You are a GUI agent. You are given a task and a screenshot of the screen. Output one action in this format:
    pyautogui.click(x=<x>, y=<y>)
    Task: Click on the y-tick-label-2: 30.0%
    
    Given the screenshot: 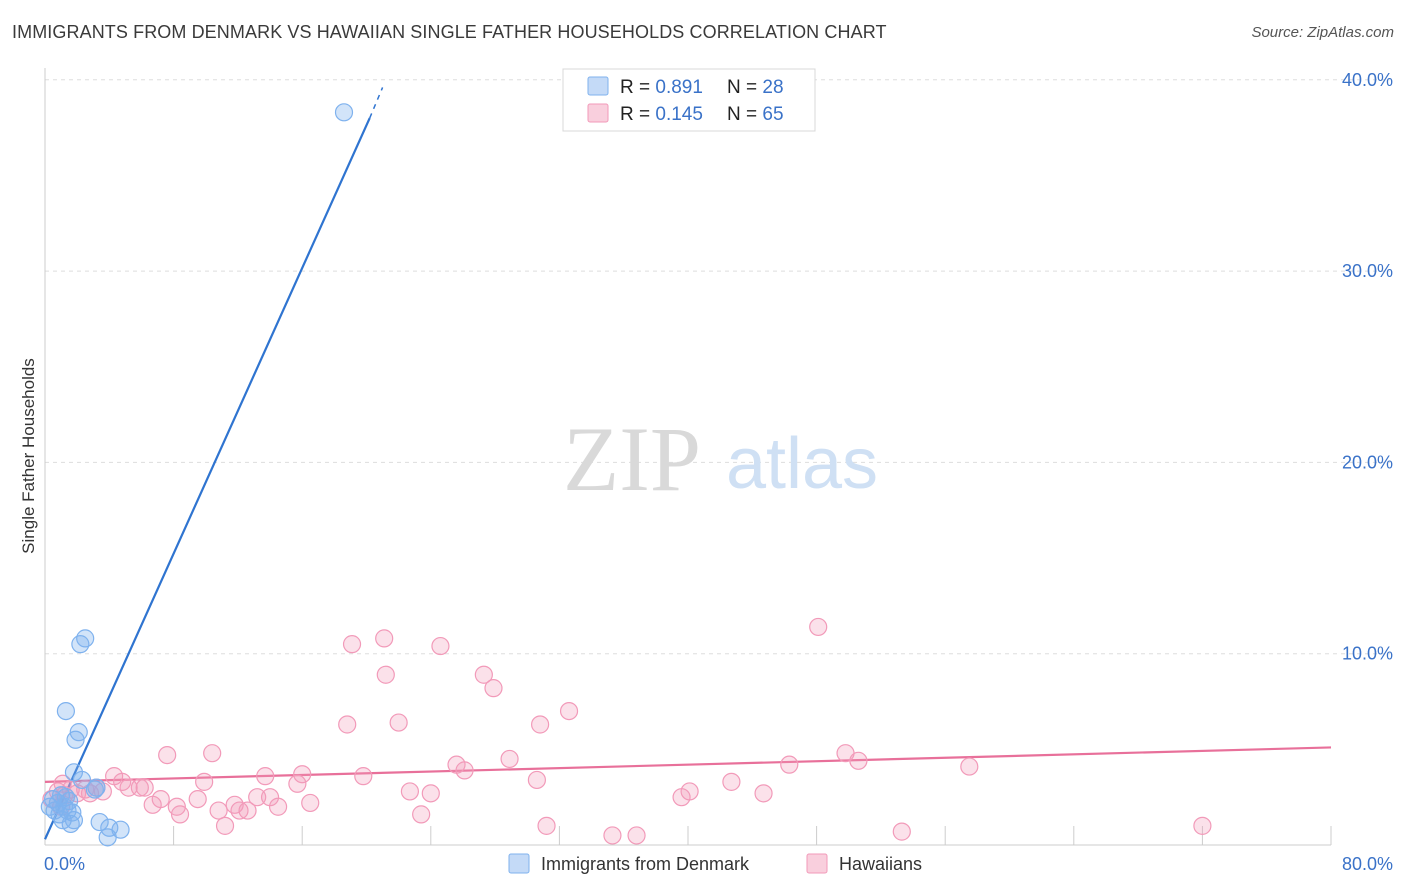 What is the action you would take?
    pyautogui.click(x=1367, y=271)
    